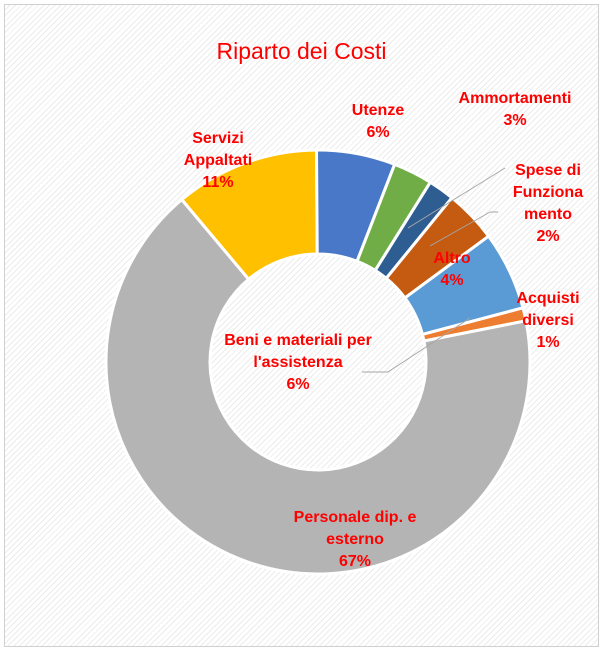 Image resolution: width=603 pixels, height=651 pixels. What do you see at coordinates (515, 120) in the screenshot?
I see `label-value: 3%` at bounding box center [515, 120].